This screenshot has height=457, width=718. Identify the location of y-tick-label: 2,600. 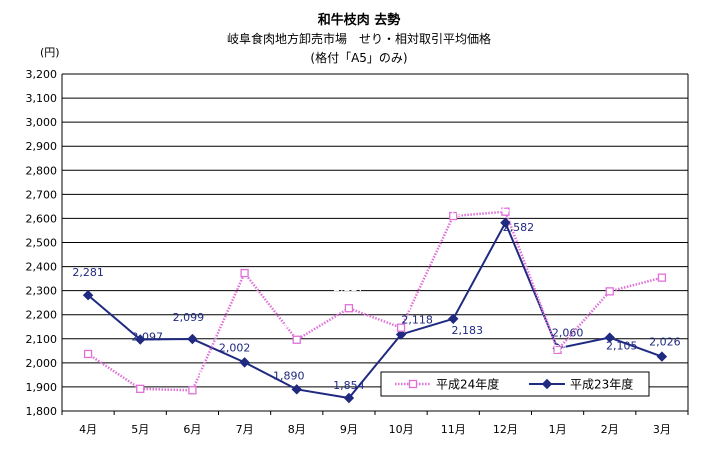
(42, 218).